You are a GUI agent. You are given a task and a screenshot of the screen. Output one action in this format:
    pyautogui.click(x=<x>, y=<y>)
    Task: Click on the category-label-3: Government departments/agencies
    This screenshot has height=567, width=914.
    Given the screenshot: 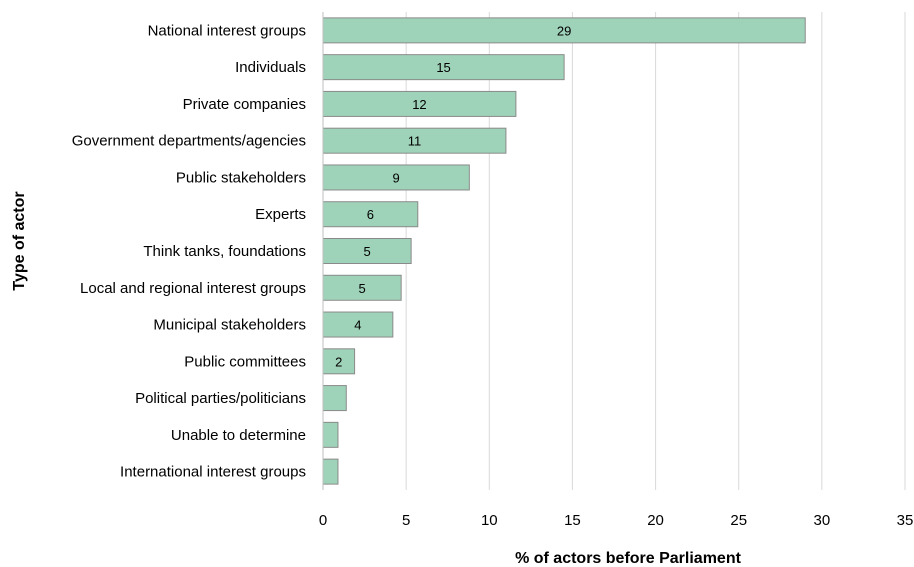 What is the action you would take?
    pyautogui.click(x=189, y=141)
    